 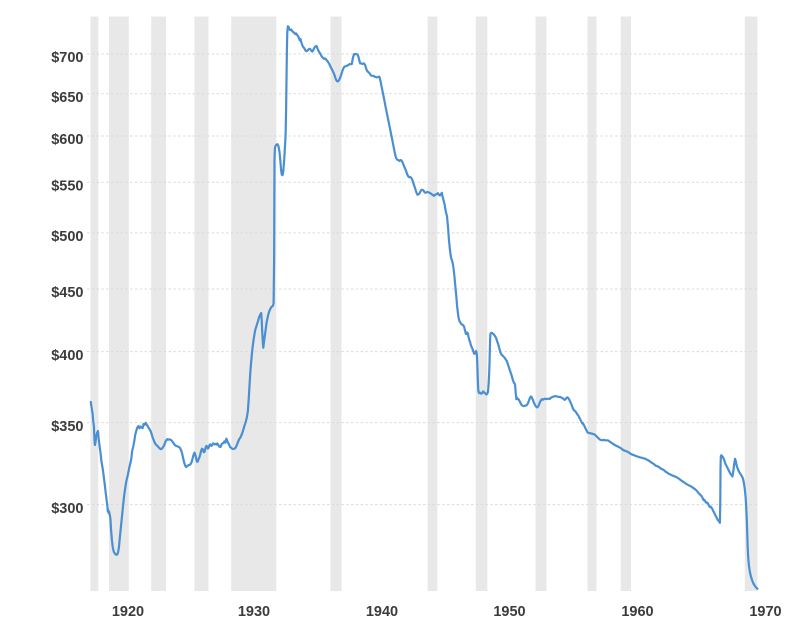 I want to click on svg-text: $450, so click(x=67, y=293).